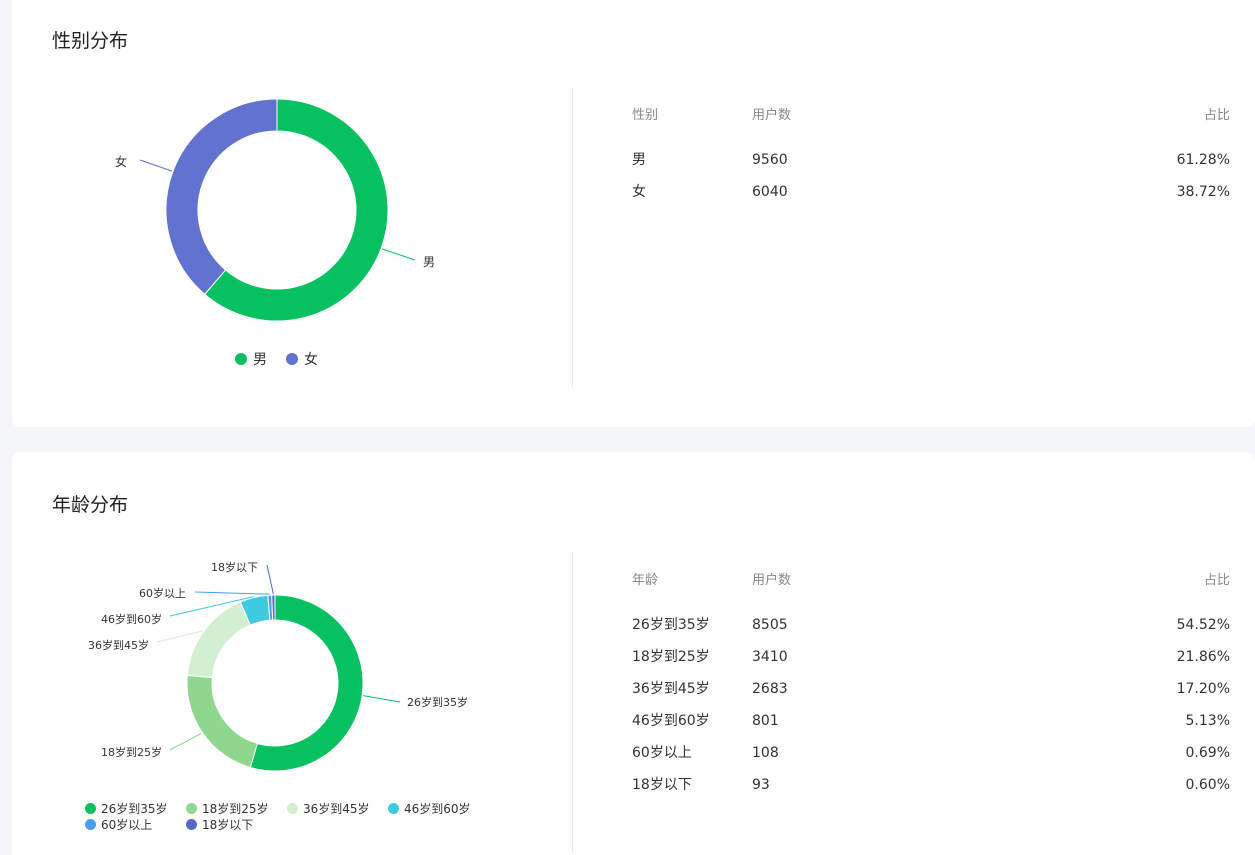 This screenshot has width=1255, height=855. Describe the element at coordinates (765, 753) in the screenshot. I see `row-count: 108` at that location.